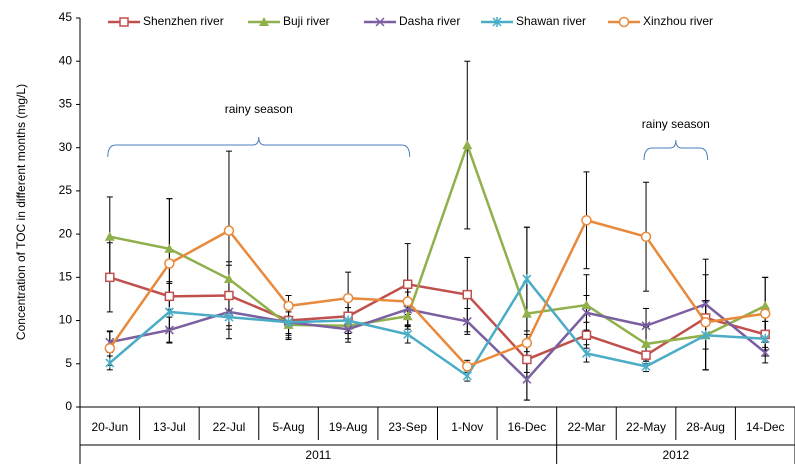 The image size is (795, 464). Describe the element at coordinates (646, 427) in the screenshot. I see `x-tick-label: 22-May` at that location.